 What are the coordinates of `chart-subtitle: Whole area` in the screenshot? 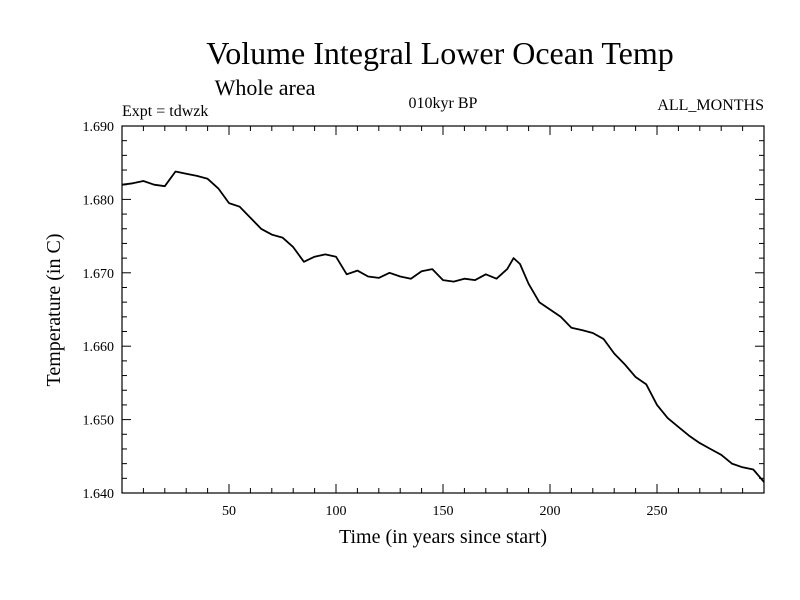 It's located at (265, 87).